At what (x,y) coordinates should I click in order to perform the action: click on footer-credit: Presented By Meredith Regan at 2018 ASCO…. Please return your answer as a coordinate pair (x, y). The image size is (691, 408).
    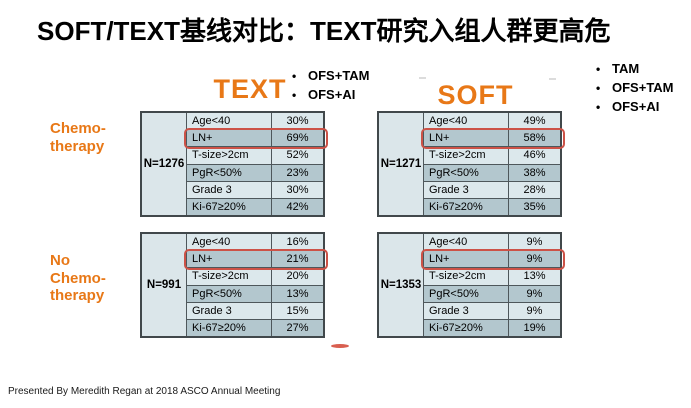
    Looking at the image, I should click on (144, 391).